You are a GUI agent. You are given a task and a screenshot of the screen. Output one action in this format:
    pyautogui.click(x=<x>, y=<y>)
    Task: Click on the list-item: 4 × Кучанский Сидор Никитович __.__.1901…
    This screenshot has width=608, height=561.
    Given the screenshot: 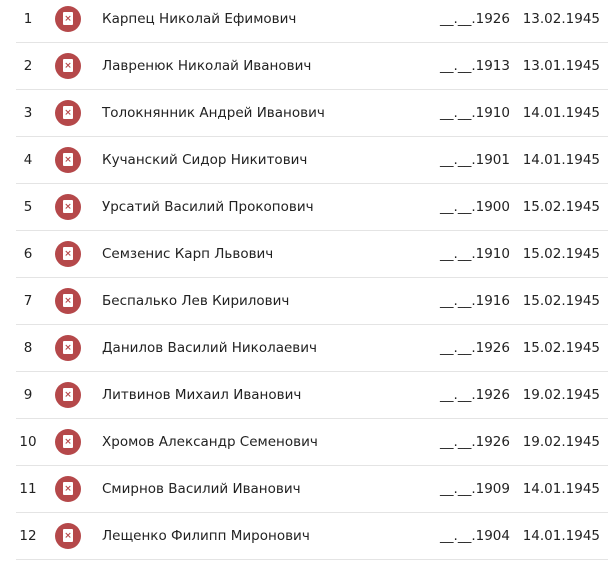 What is the action you would take?
    pyautogui.click(x=312, y=160)
    